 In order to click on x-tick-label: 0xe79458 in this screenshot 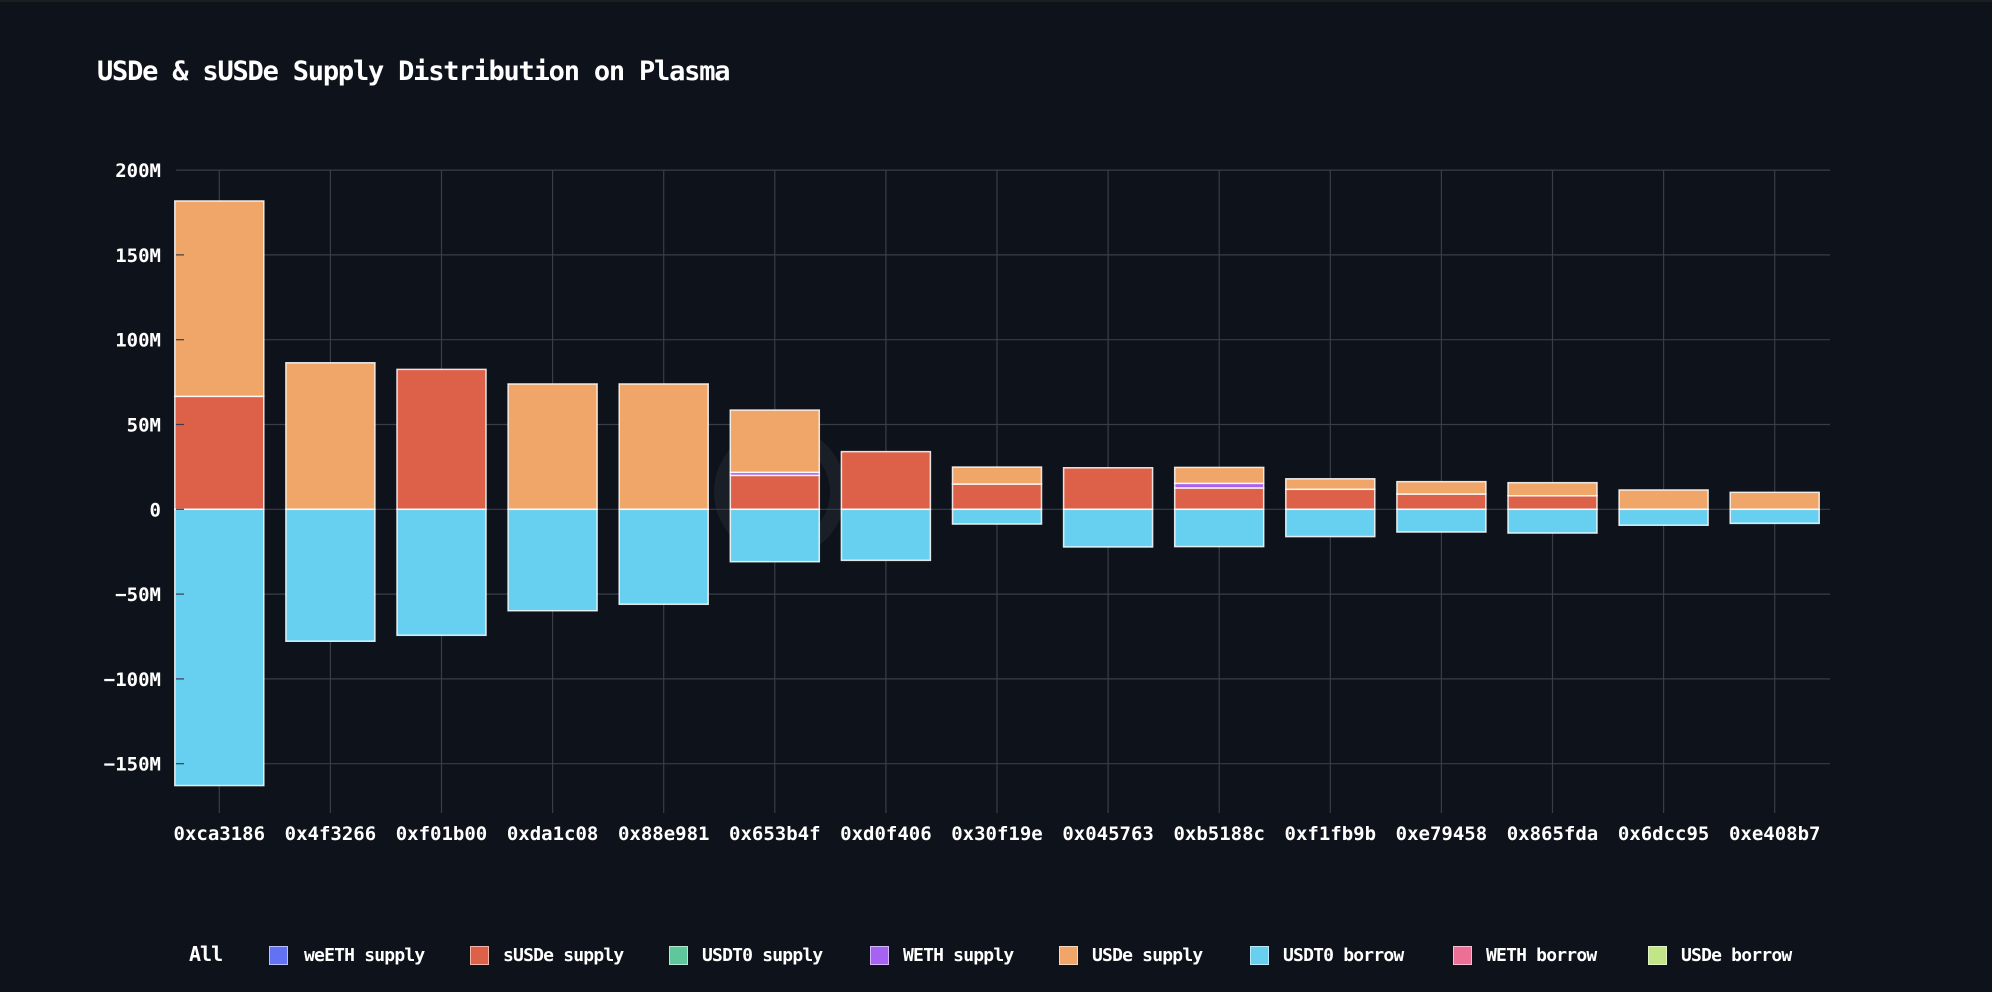, I will do `click(1442, 834)`.